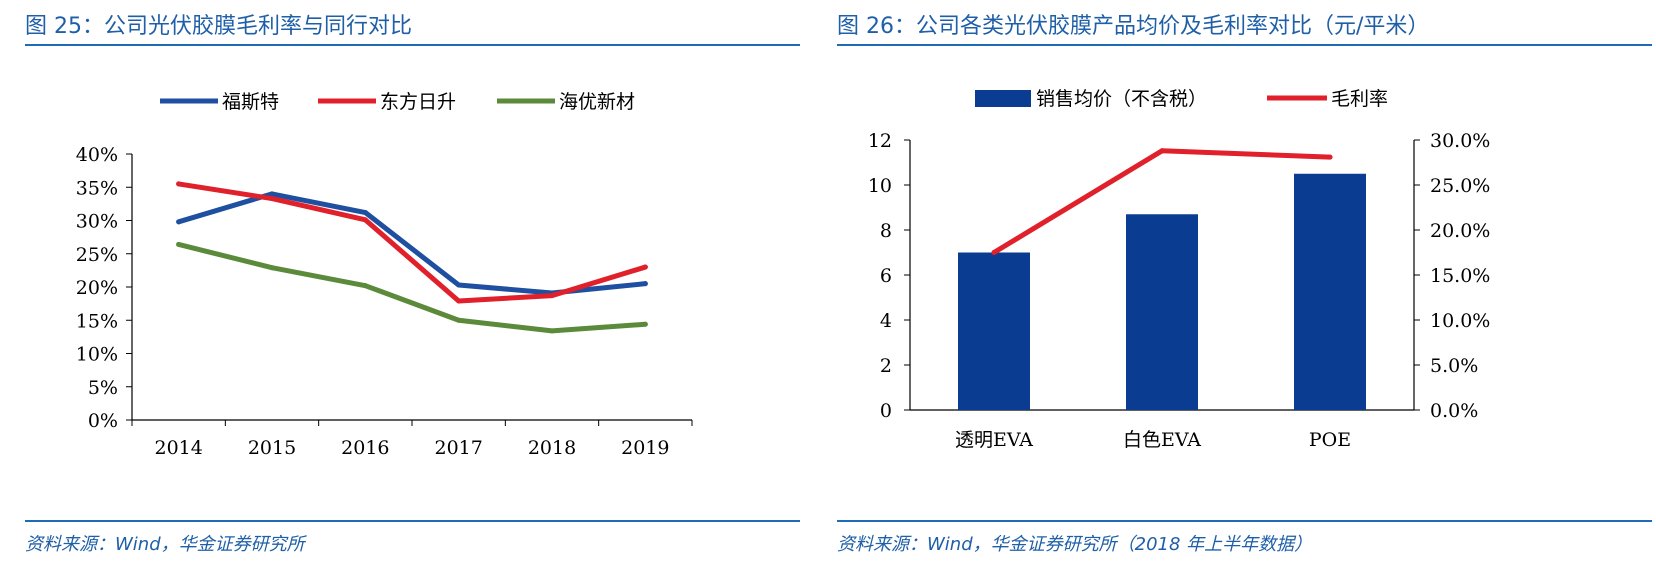 This screenshot has width=1656, height=561. I want to click on x-tick-label: 2014, so click(178, 448).